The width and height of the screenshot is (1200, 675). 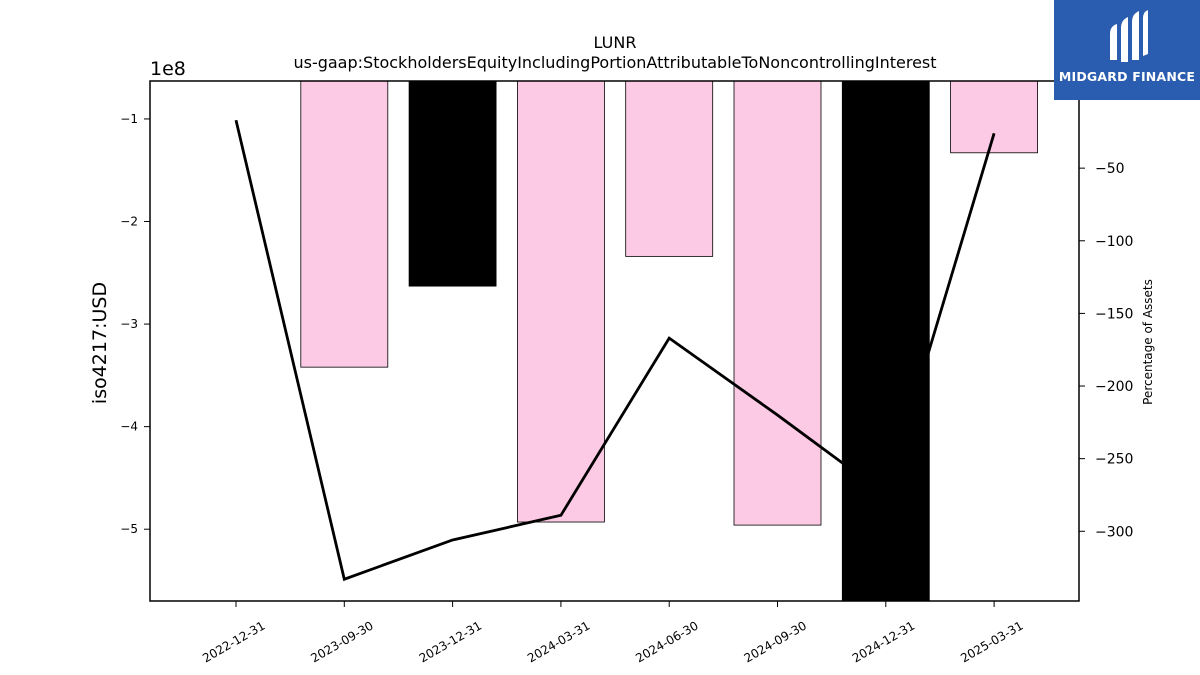 I want to click on chart-title: LUNR, so click(x=615, y=42).